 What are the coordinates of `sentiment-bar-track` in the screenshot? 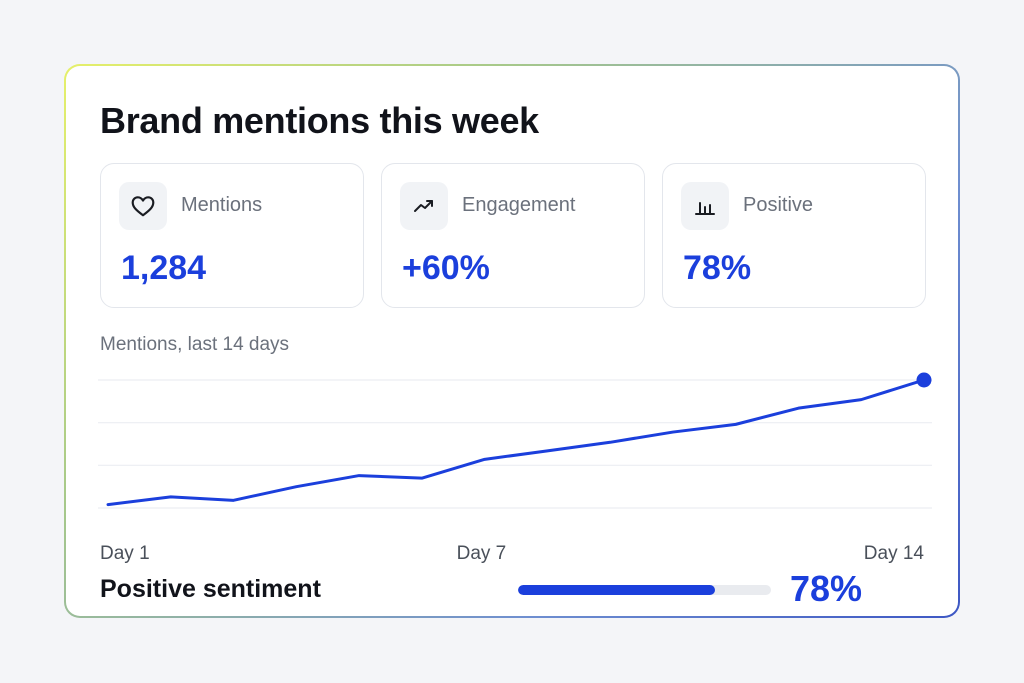 It's located at (644, 590).